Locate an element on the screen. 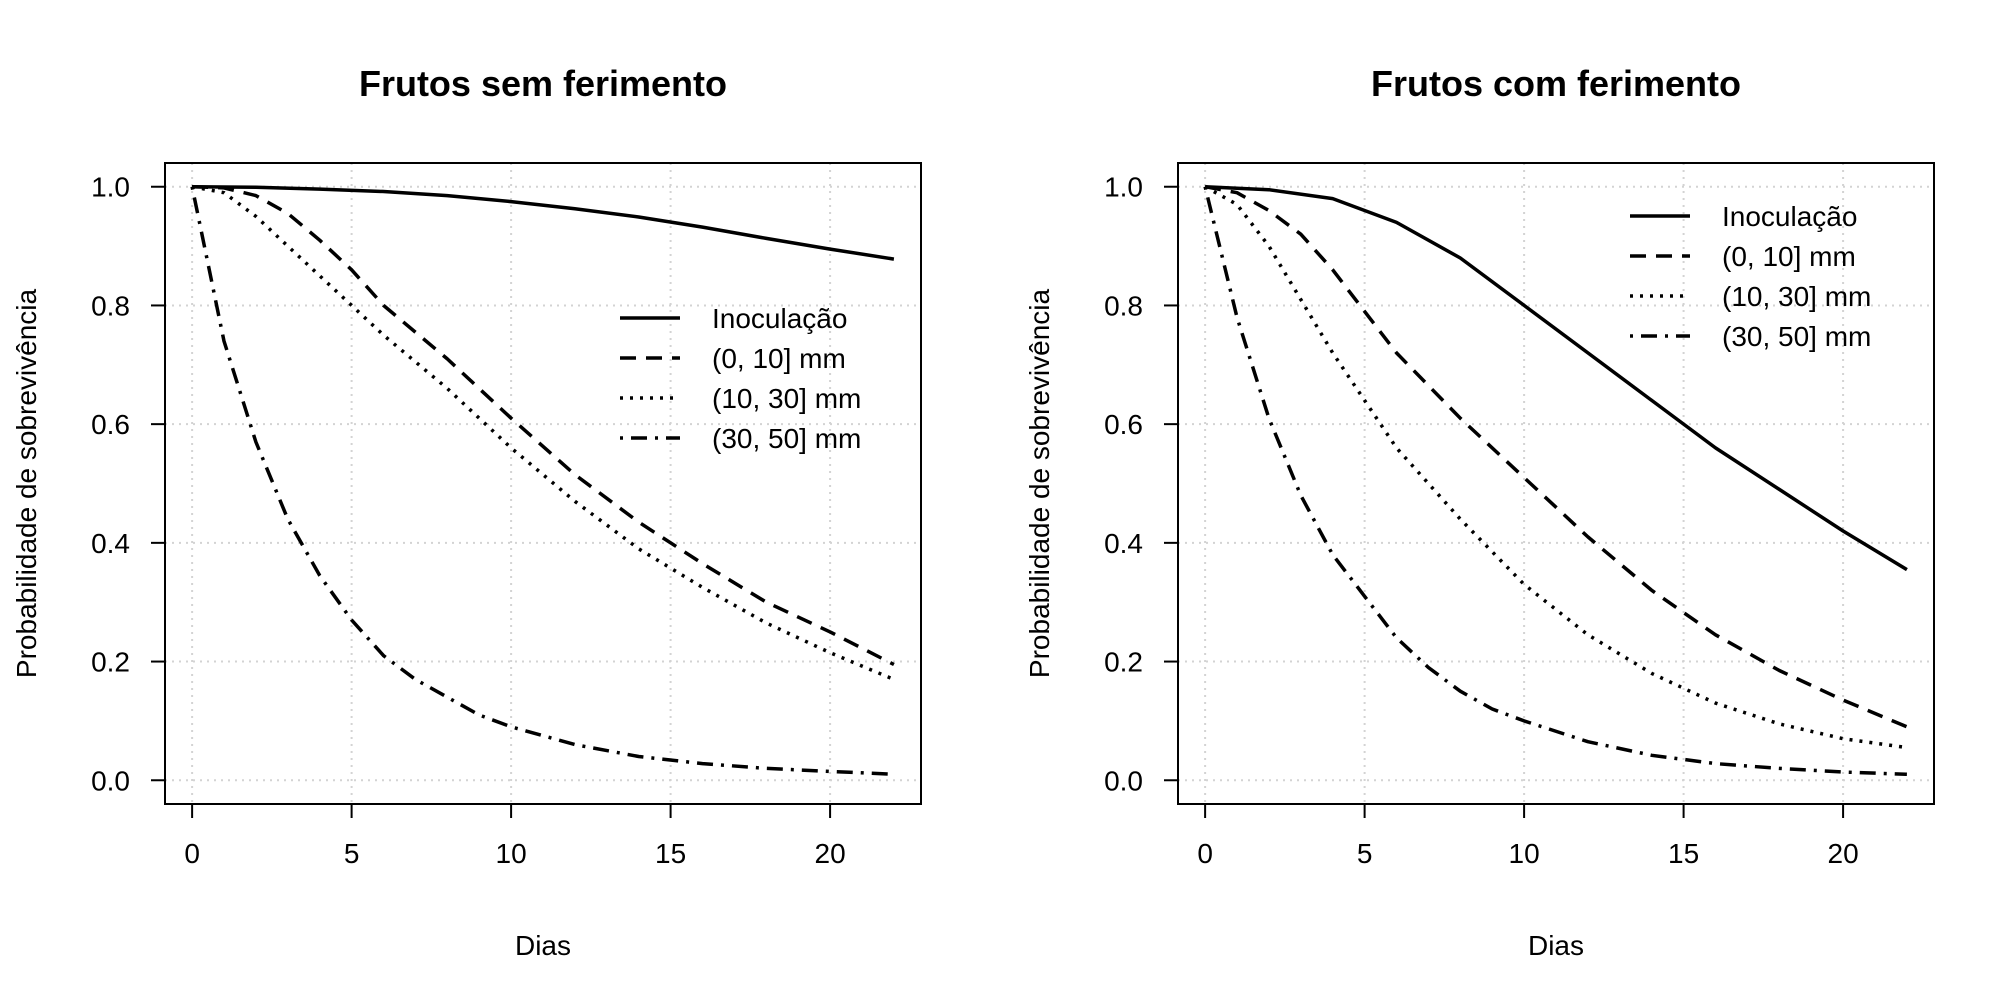  chart2-legend-label-3: (10, 30] mm is located at coordinates (1796, 296).